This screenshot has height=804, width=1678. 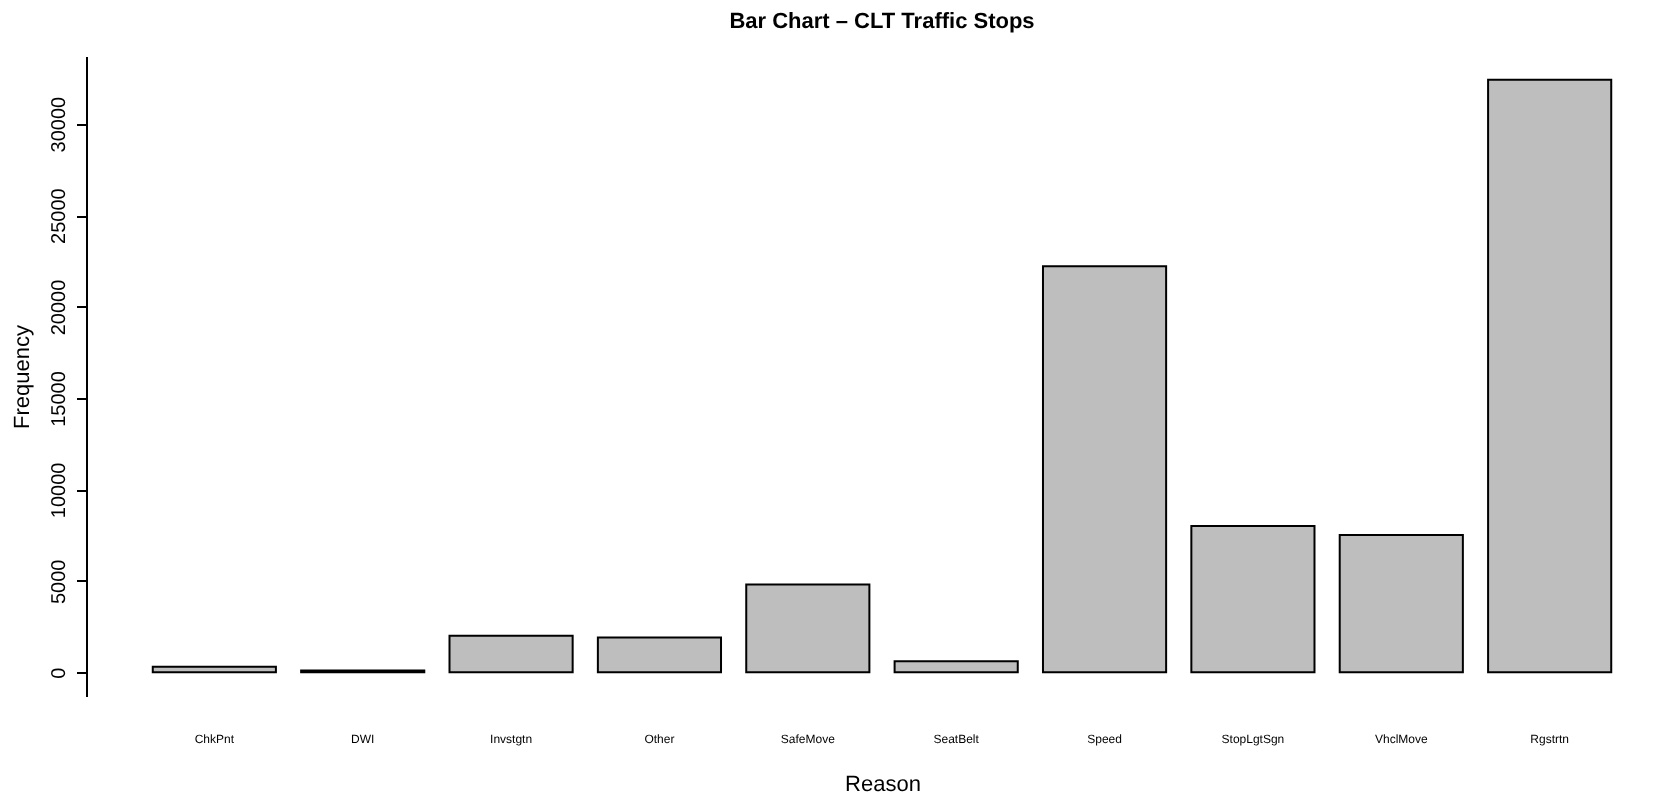 What do you see at coordinates (60, 215) in the screenshot?
I see `y-tick-label: 25000` at bounding box center [60, 215].